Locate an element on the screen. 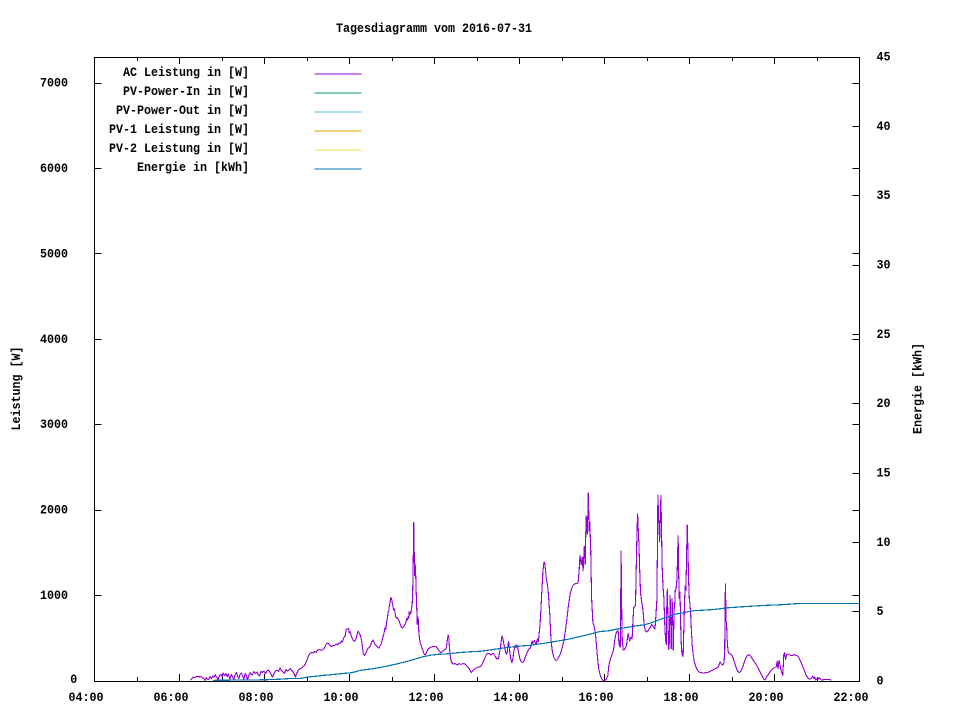  svg-text: 3000 is located at coordinates (54, 424).